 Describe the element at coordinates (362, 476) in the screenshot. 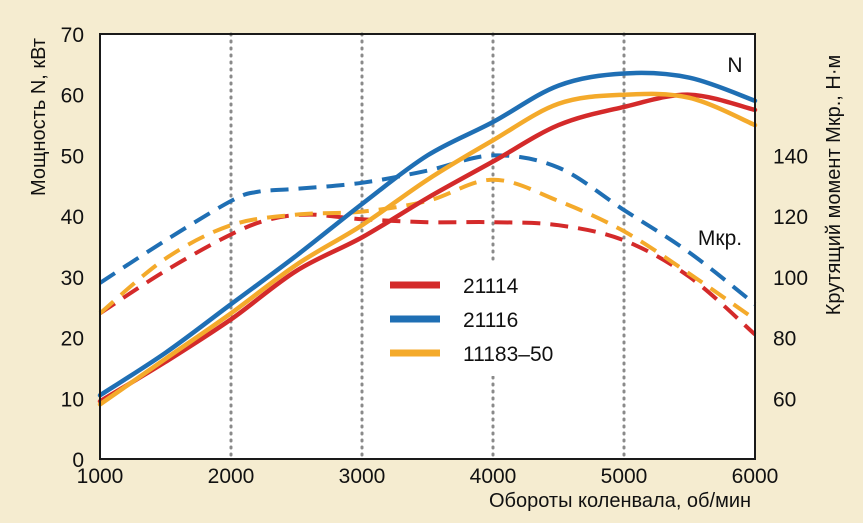

I see `x-tick-label: 3000` at that location.